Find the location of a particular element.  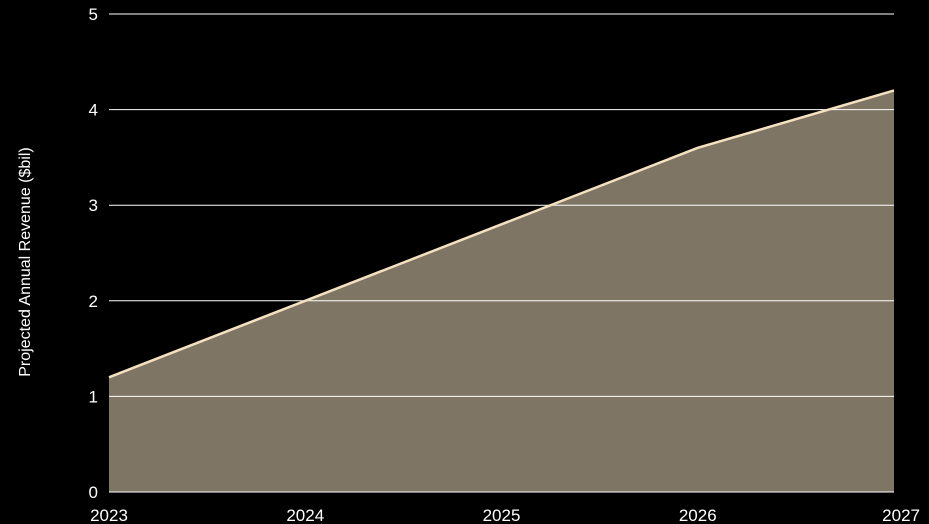

y-tick-label: 0 is located at coordinates (93, 492).